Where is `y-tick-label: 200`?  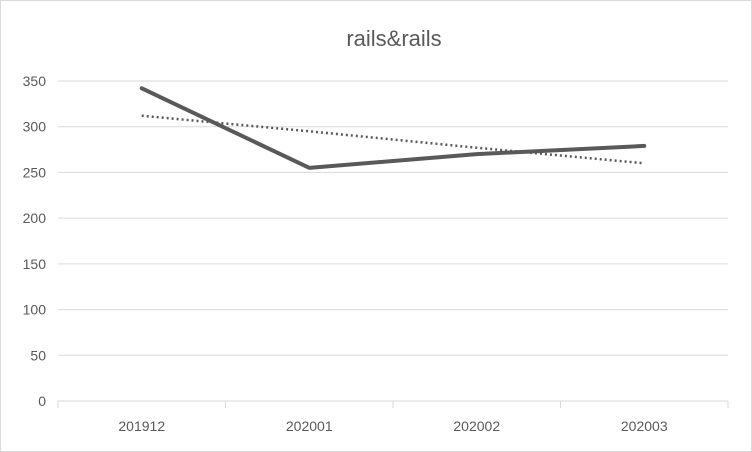
y-tick-label: 200 is located at coordinates (35, 218).